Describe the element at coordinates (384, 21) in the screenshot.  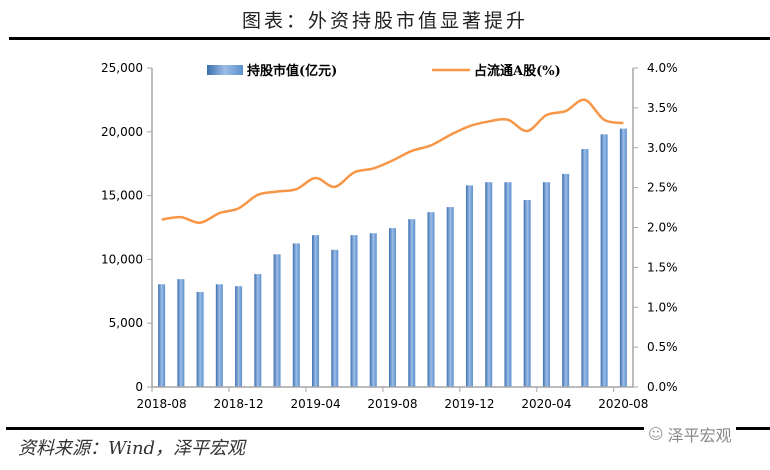
I see `figure-title: 图表：外资持股市值显著提升` at that location.